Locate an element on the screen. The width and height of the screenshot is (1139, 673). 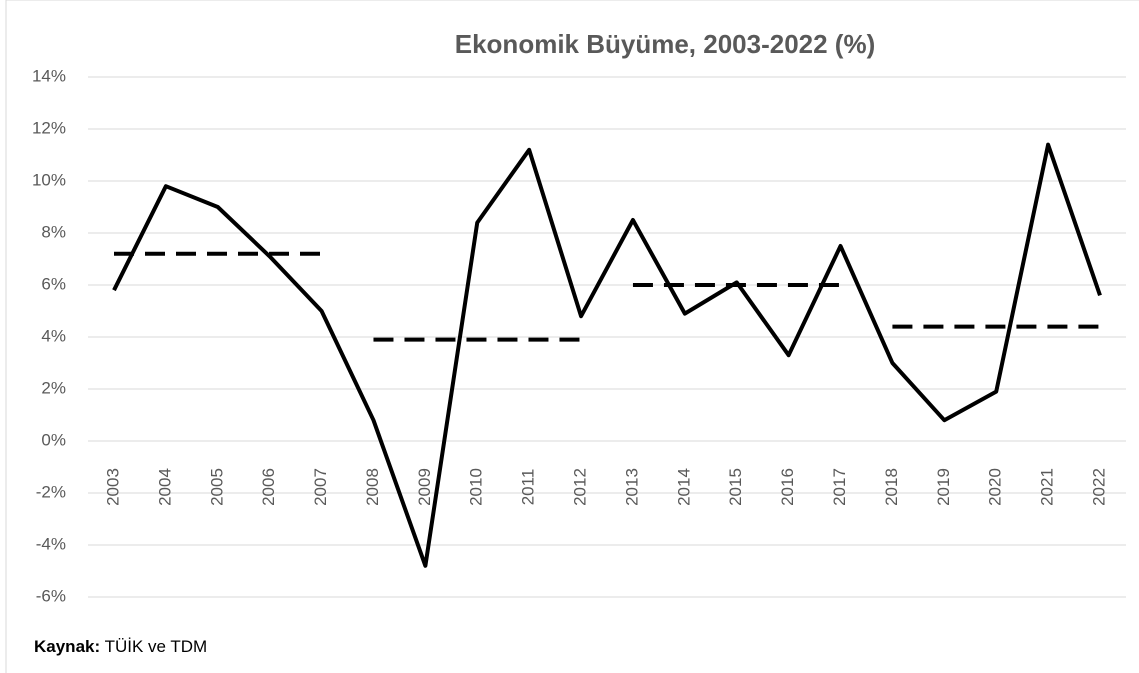
source-label: Kaynak: is located at coordinates (67, 646).